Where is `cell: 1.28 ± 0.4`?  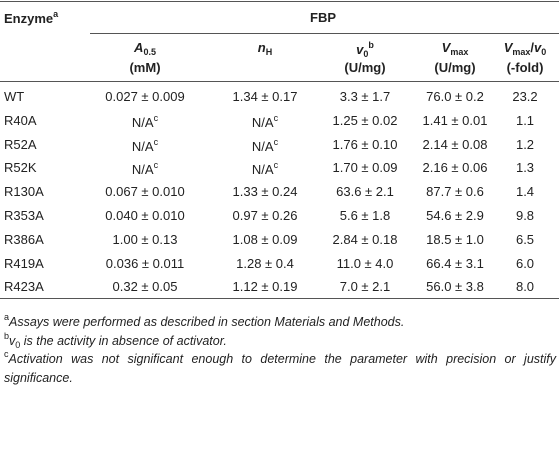 cell: 1.28 ± 0.4 is located at coordinates (265, 263).